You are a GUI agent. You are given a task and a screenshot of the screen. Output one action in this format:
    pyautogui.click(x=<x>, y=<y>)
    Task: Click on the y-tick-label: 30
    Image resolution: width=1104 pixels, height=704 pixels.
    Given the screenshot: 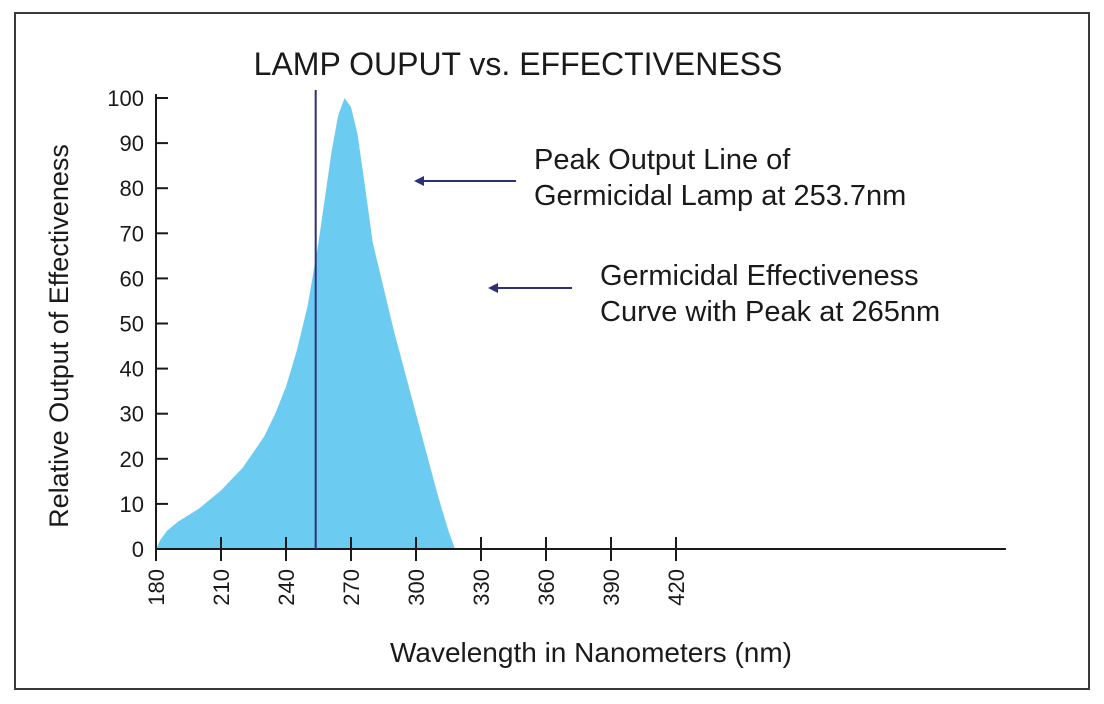 What is the action you would take?
    pyautogui.click(x=132, y=414)
    